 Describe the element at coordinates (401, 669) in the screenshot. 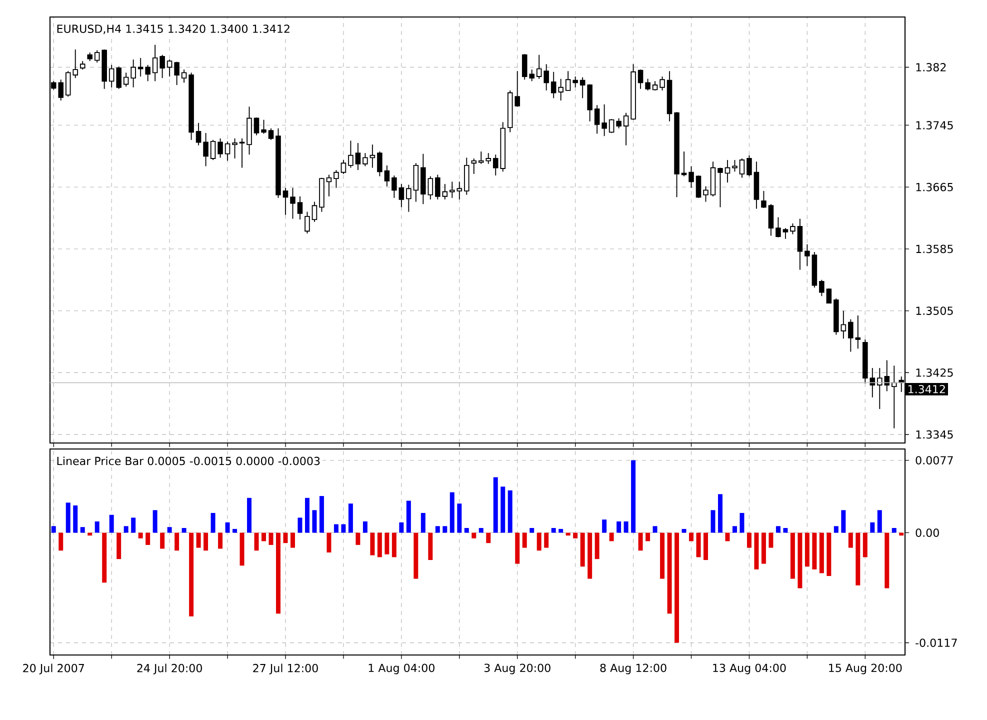

I see `x-tick-label: 1 Aug 04:00` at that location.